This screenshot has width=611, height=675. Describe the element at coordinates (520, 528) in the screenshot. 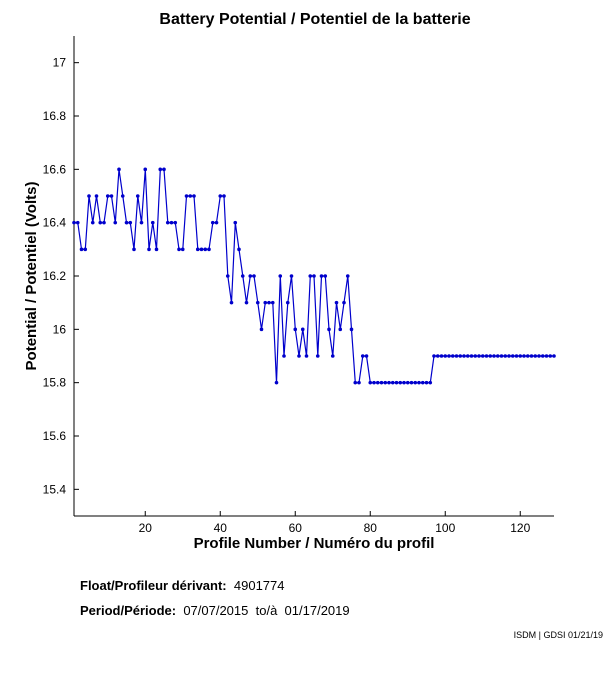

I see `x-tick-label: 120` at that location.